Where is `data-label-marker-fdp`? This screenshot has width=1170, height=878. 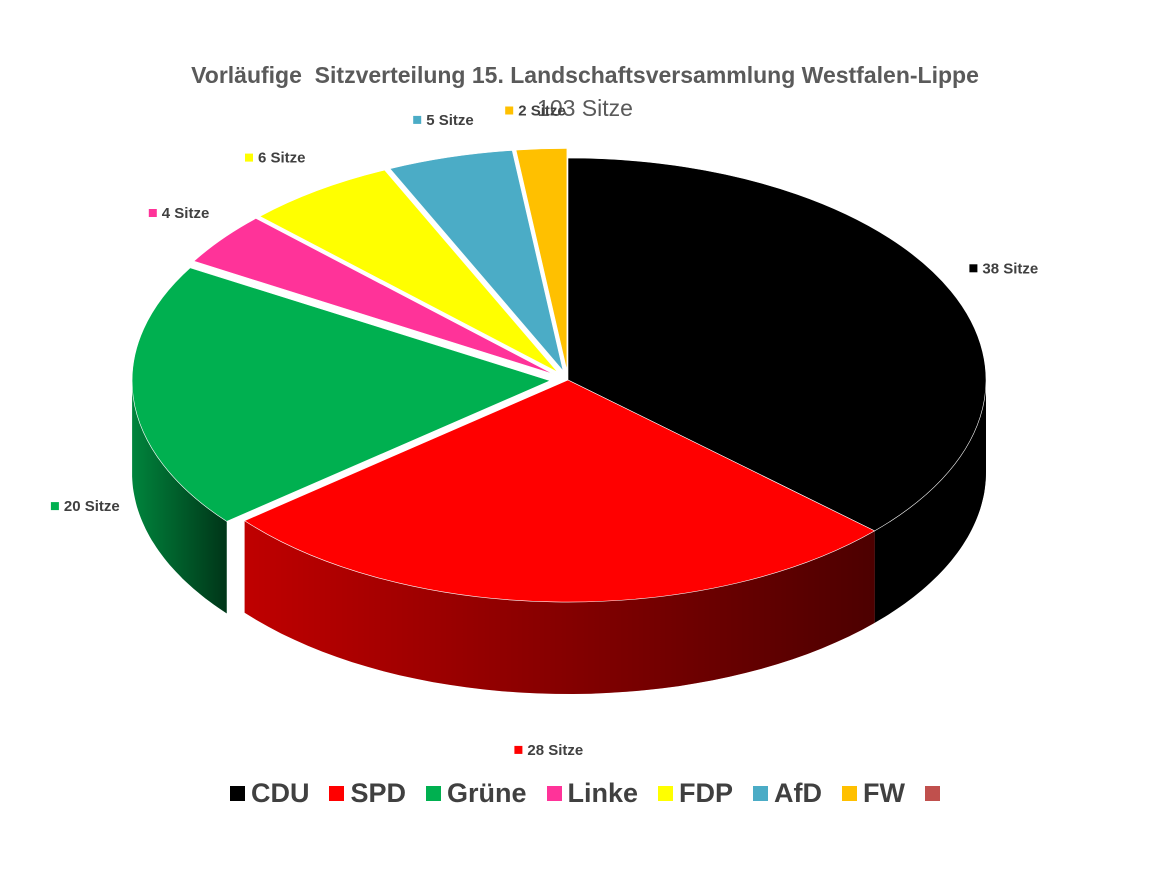 data-label-marker-fdp is located at coordinates (249, 157).